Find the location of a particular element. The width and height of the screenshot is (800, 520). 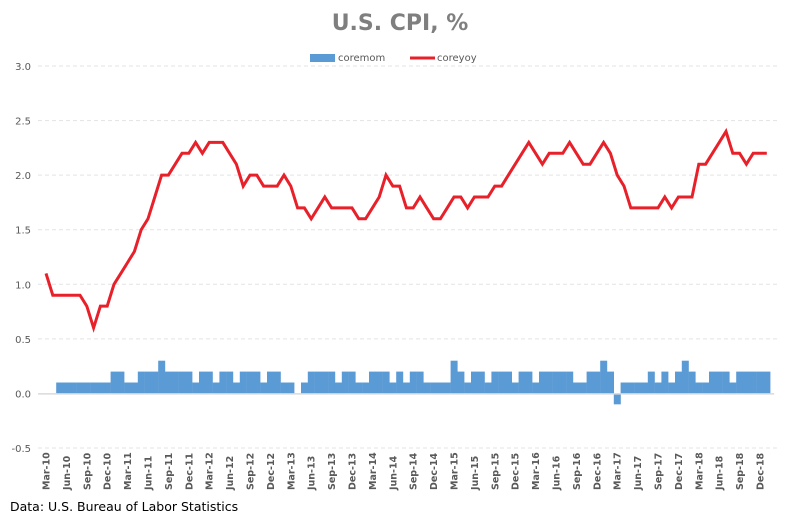

x-tick-label: Dec-13 is located at coordinates (353, 471).